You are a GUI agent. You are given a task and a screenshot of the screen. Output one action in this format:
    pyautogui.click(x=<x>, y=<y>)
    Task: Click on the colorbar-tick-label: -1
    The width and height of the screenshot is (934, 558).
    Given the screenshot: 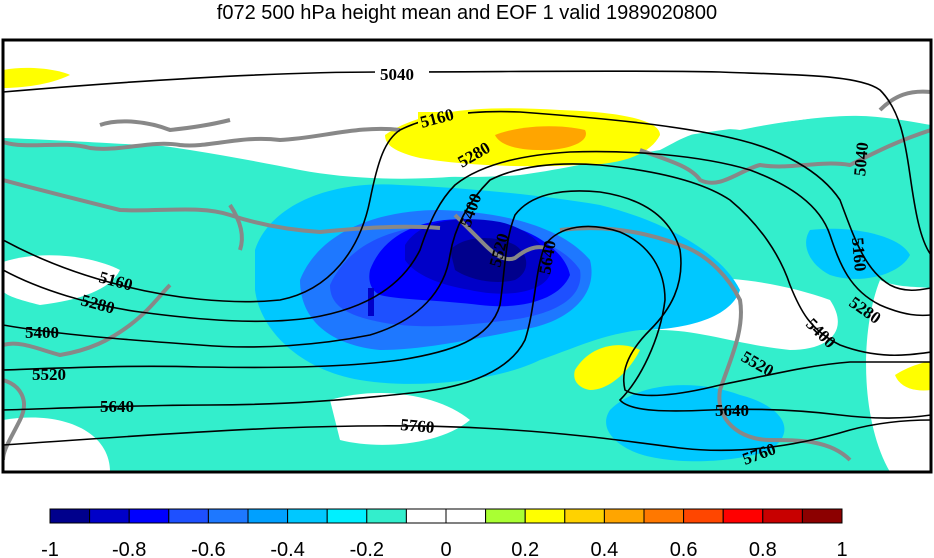 What is the action you would take?
    pyautogui.click(x=50, y=548)
    